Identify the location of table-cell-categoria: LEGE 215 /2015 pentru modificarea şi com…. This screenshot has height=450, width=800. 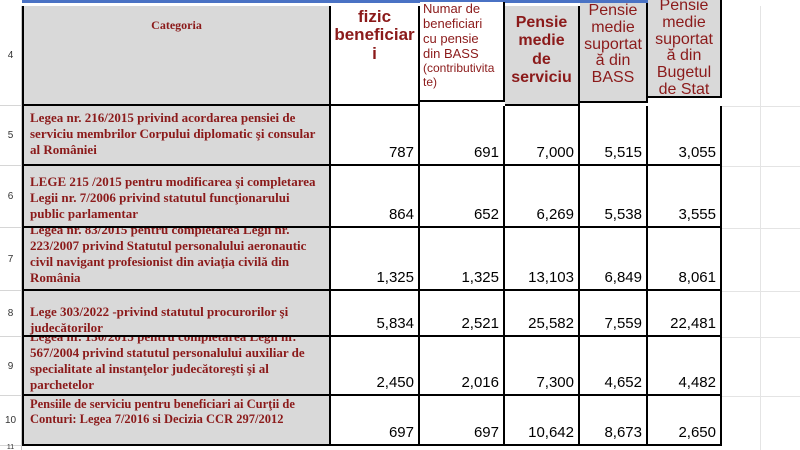
(176, 197).